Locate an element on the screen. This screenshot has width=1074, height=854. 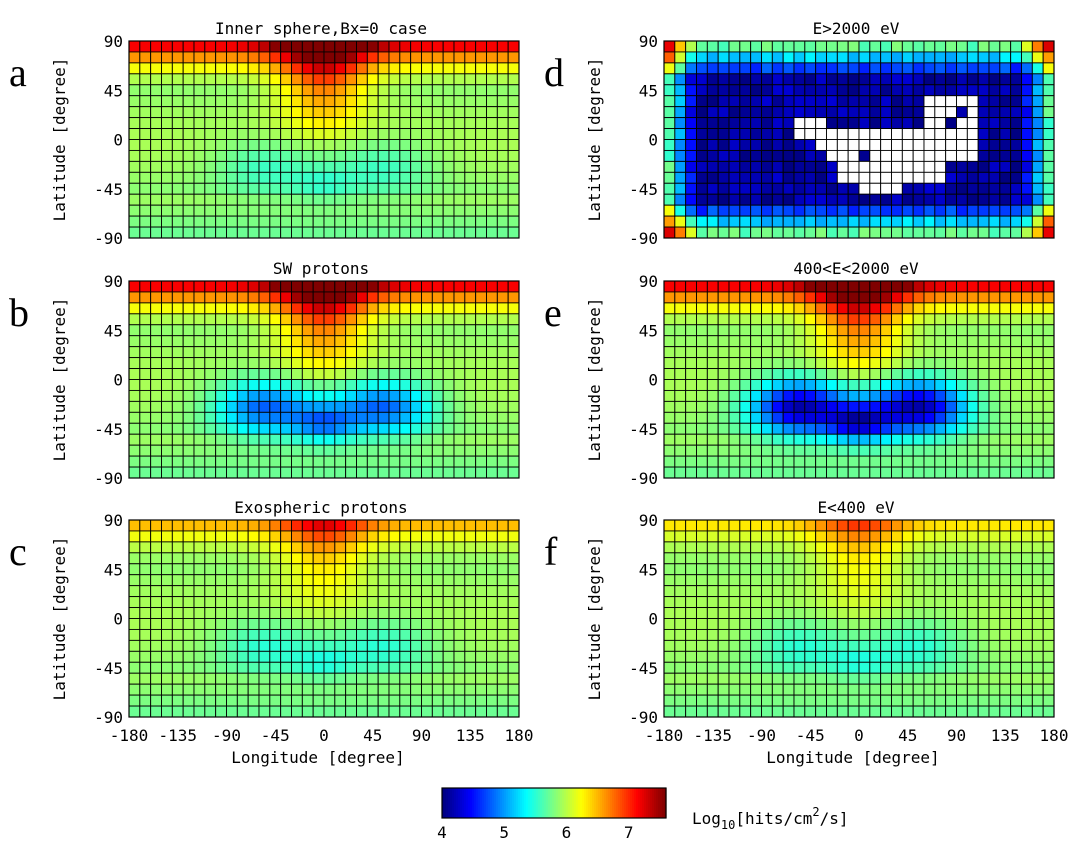
x-tick-label: 135 is located at coordinates (470, 735).